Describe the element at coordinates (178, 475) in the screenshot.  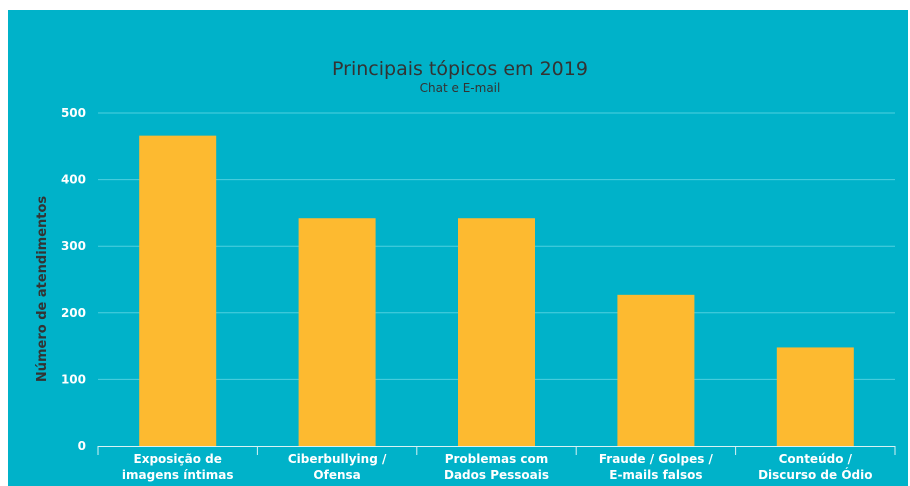
I see `x-tick-label-line: imagens íntimas` at that location.